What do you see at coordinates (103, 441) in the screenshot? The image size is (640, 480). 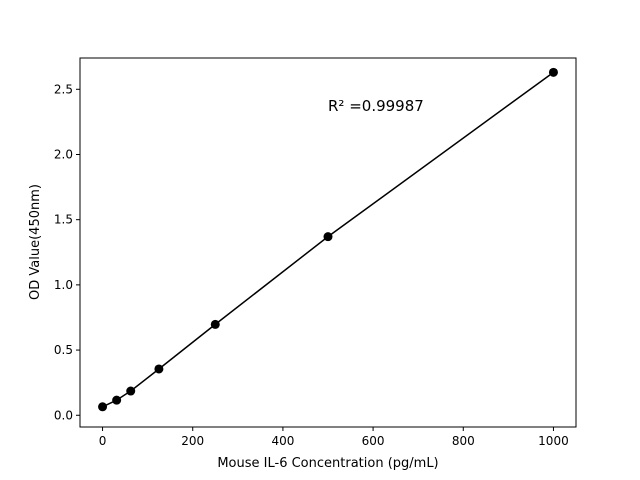 I see `x-tick-label: 0` at bounding box center [103, 441].